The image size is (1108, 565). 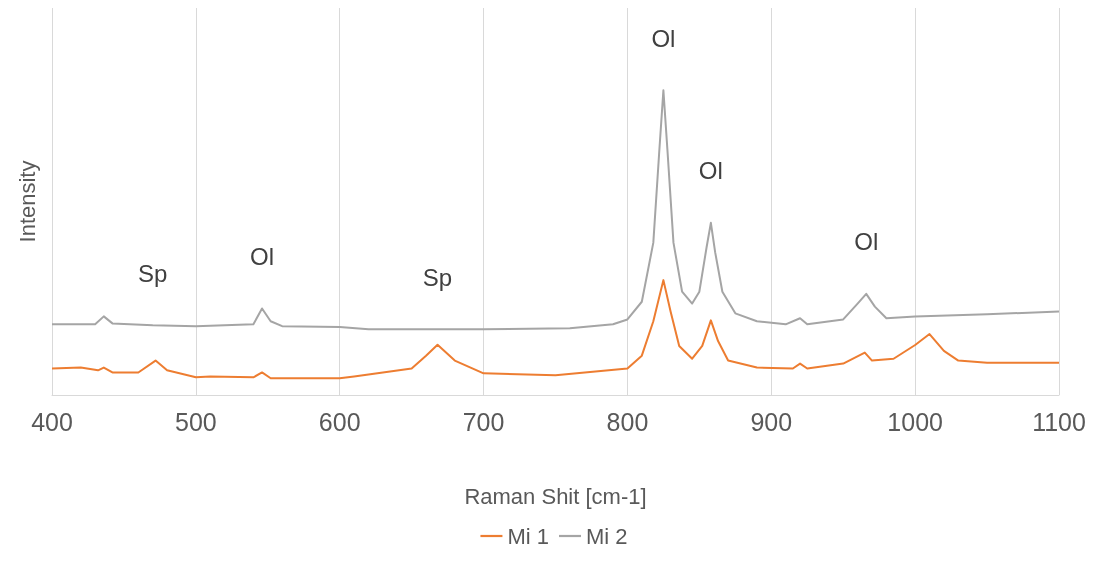 I want to click on x-tick-label: 700, so click(x=483, y=421).